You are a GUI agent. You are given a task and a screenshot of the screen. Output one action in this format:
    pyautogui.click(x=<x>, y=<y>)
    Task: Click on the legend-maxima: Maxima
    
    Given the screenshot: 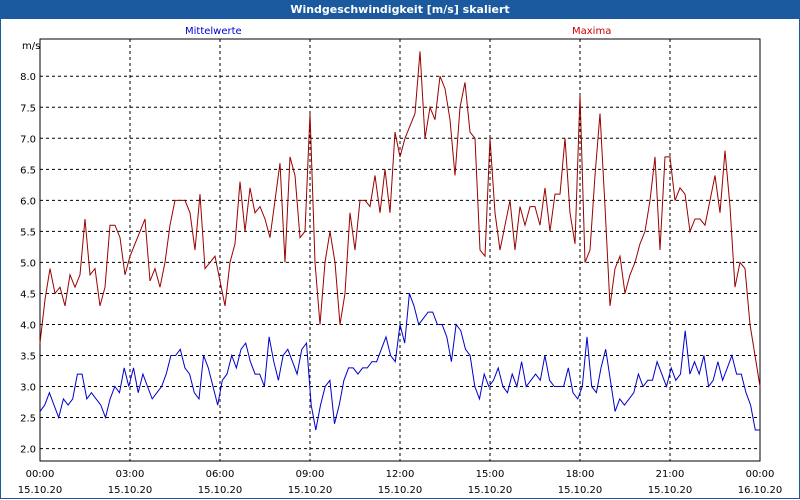 What is the action you would take?
    pyautogui.click(x=592, y=31)
    